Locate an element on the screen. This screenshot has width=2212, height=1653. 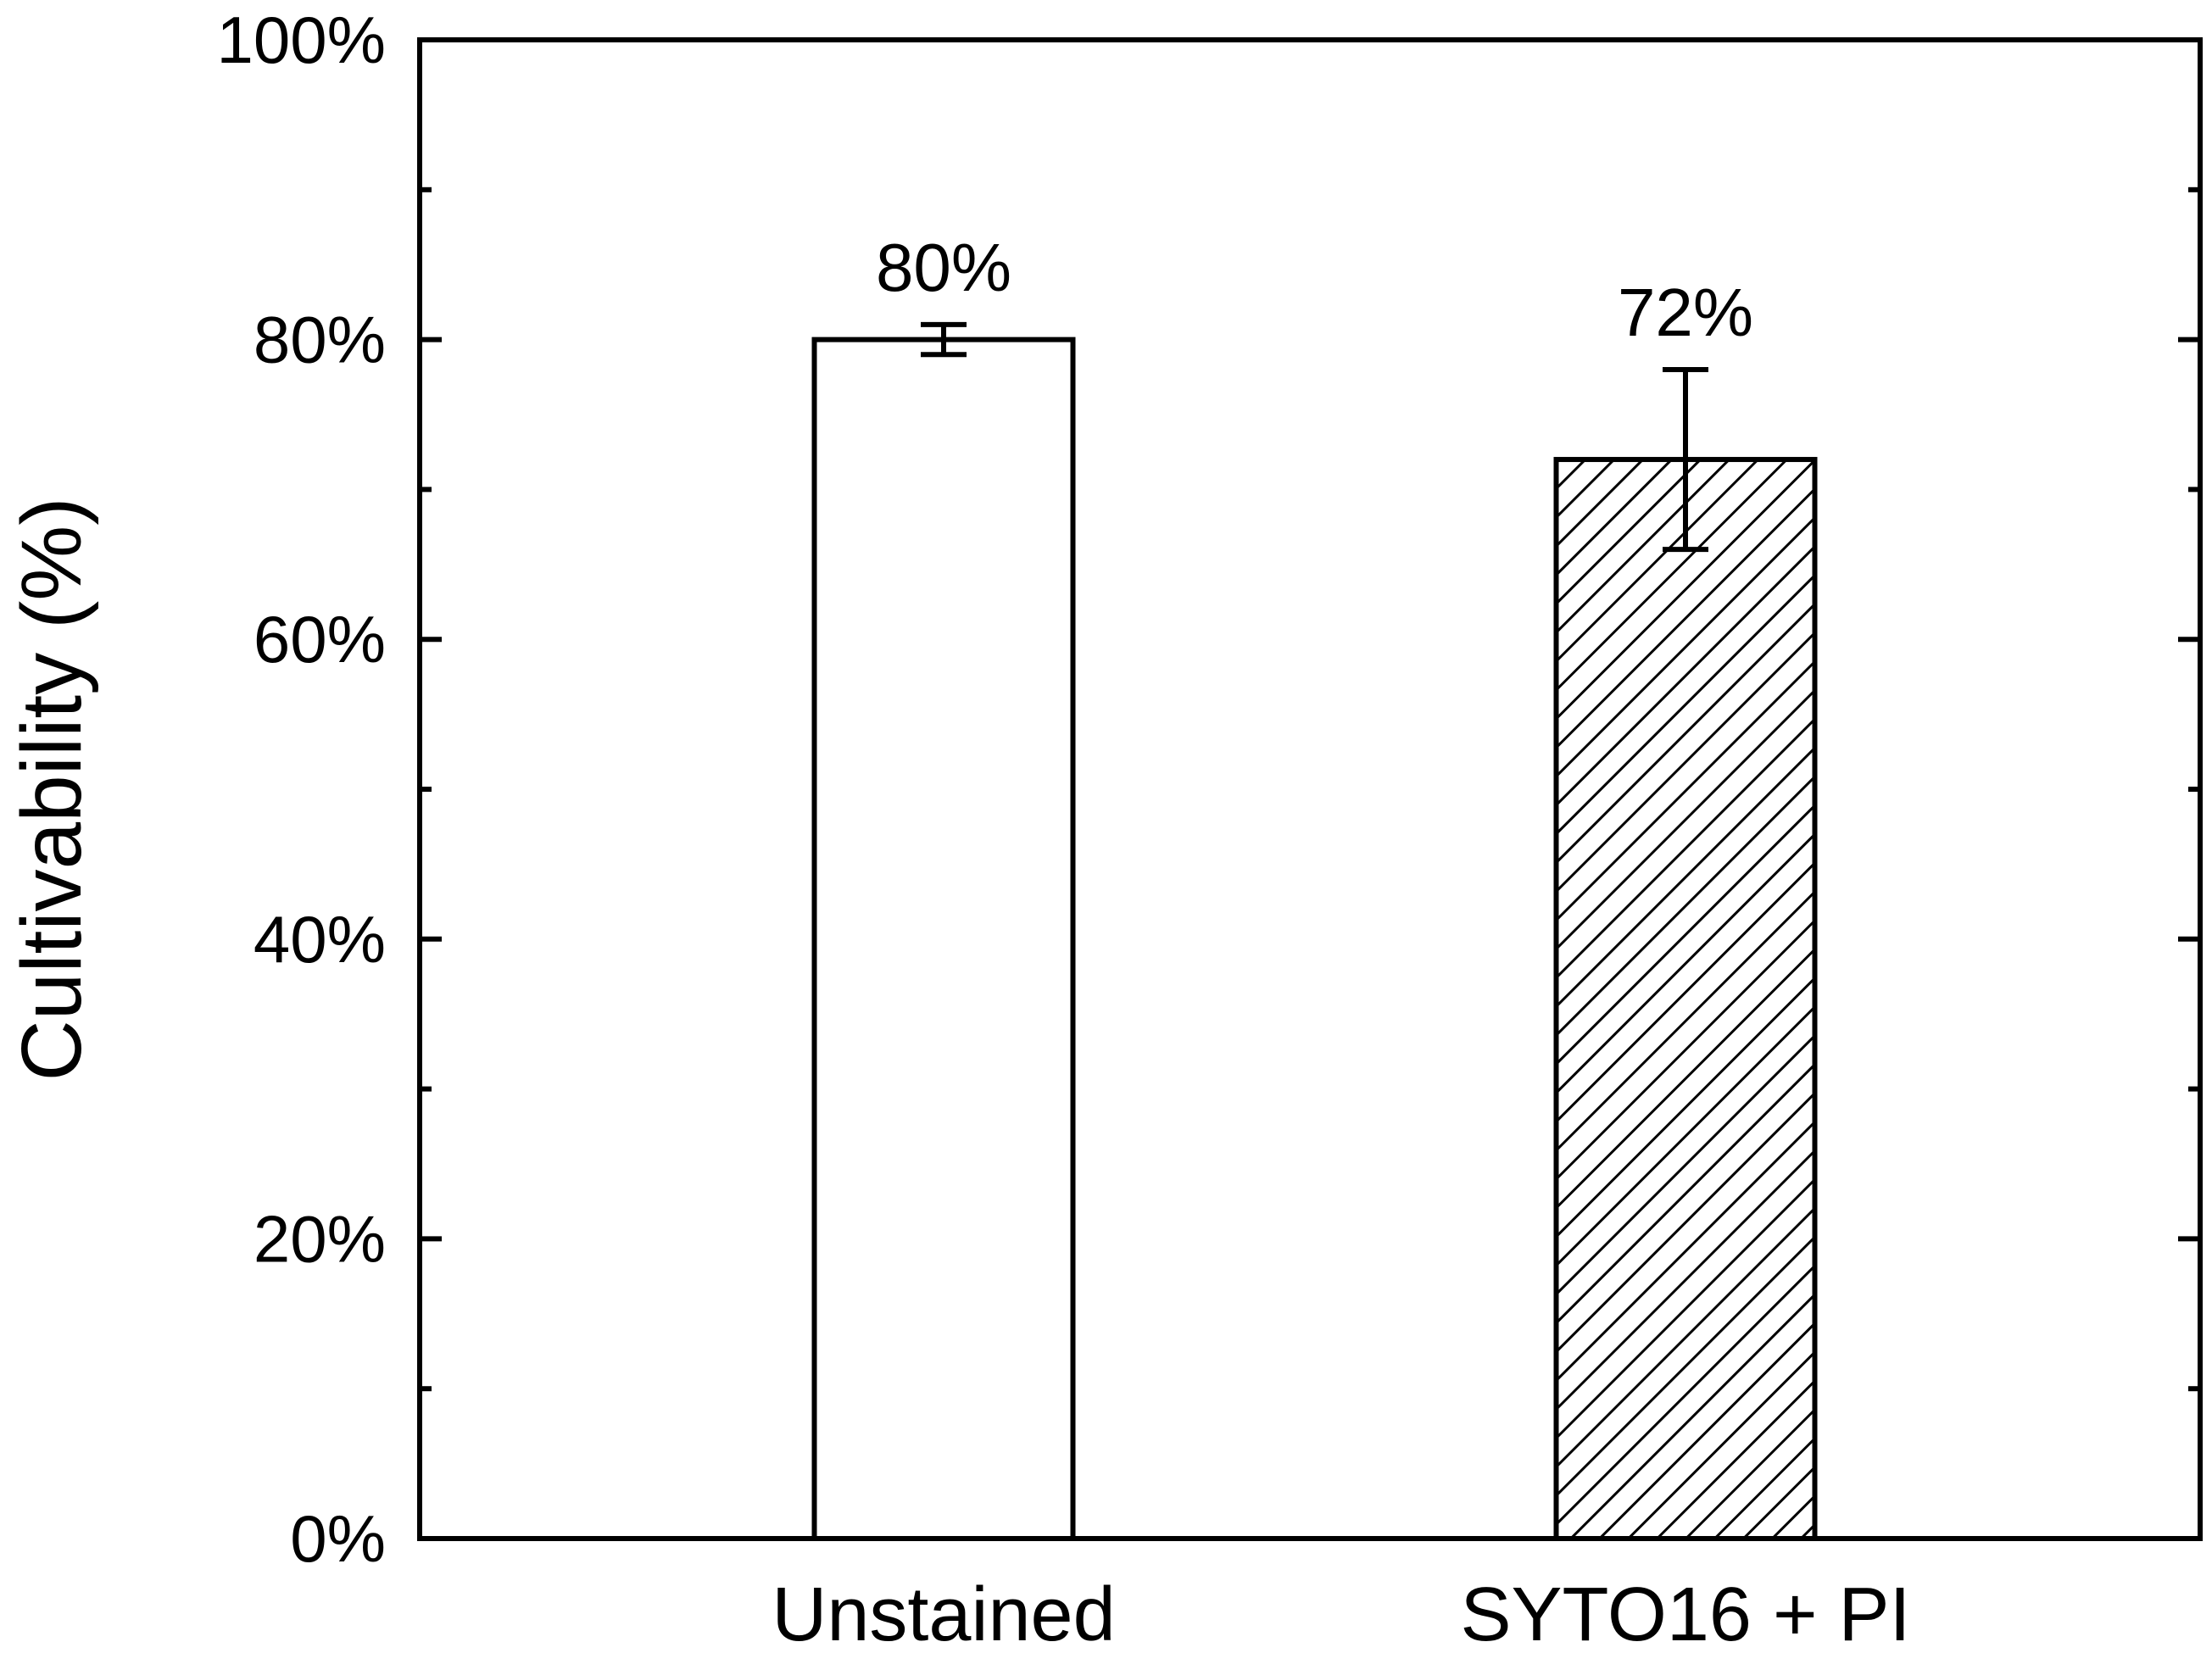
y-tick-label: 0% is located at coordinates (338, 1538).